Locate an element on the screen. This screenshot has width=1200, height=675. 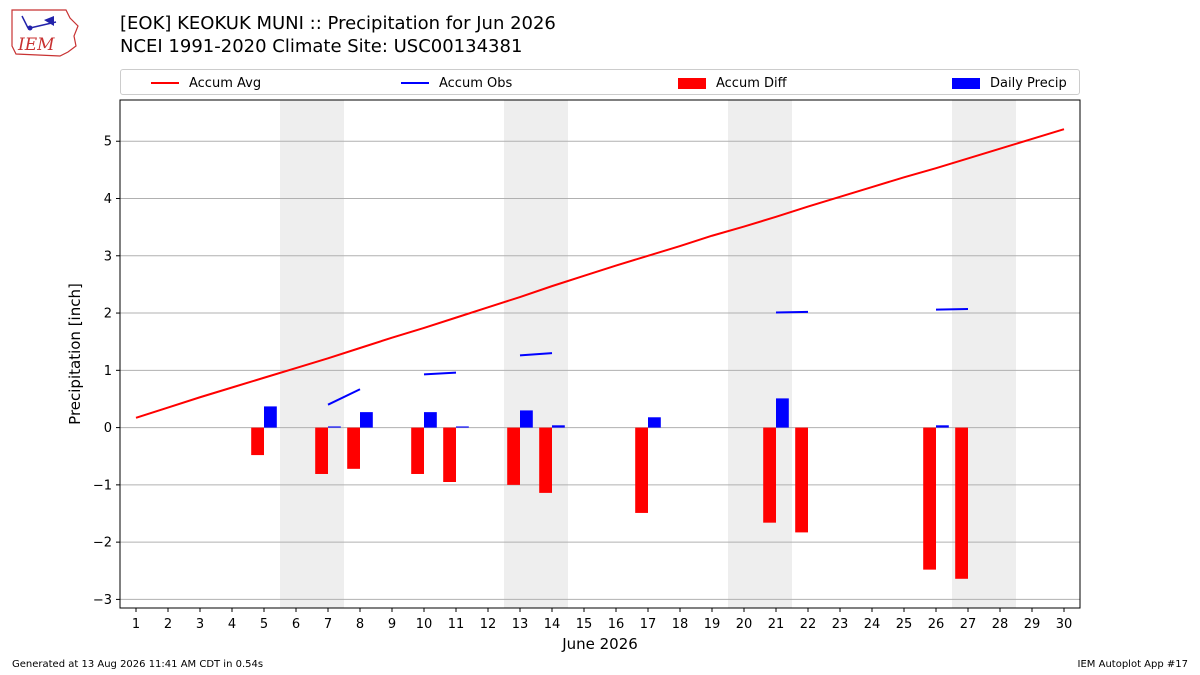
y-tick-label--1: −1 is located at coordinates (102, 485).